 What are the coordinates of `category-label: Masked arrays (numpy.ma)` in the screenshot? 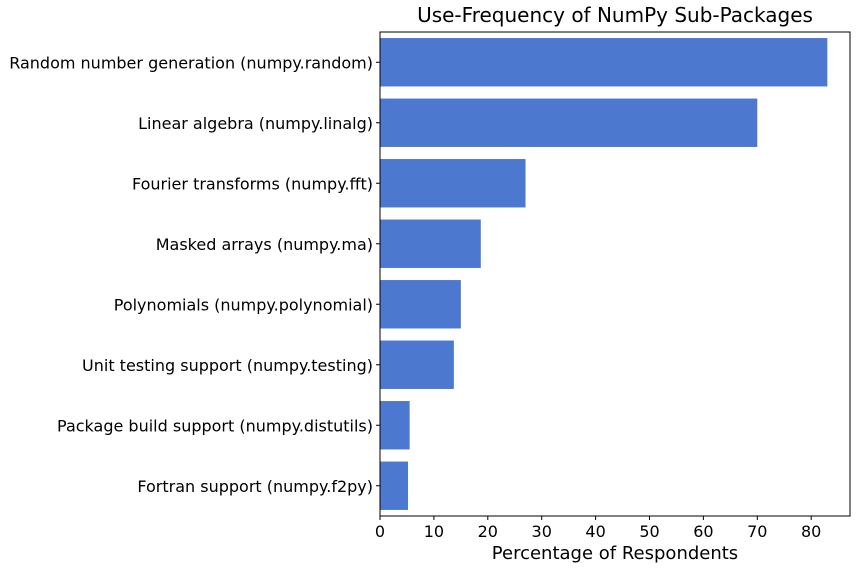 It's located at (264, 244).